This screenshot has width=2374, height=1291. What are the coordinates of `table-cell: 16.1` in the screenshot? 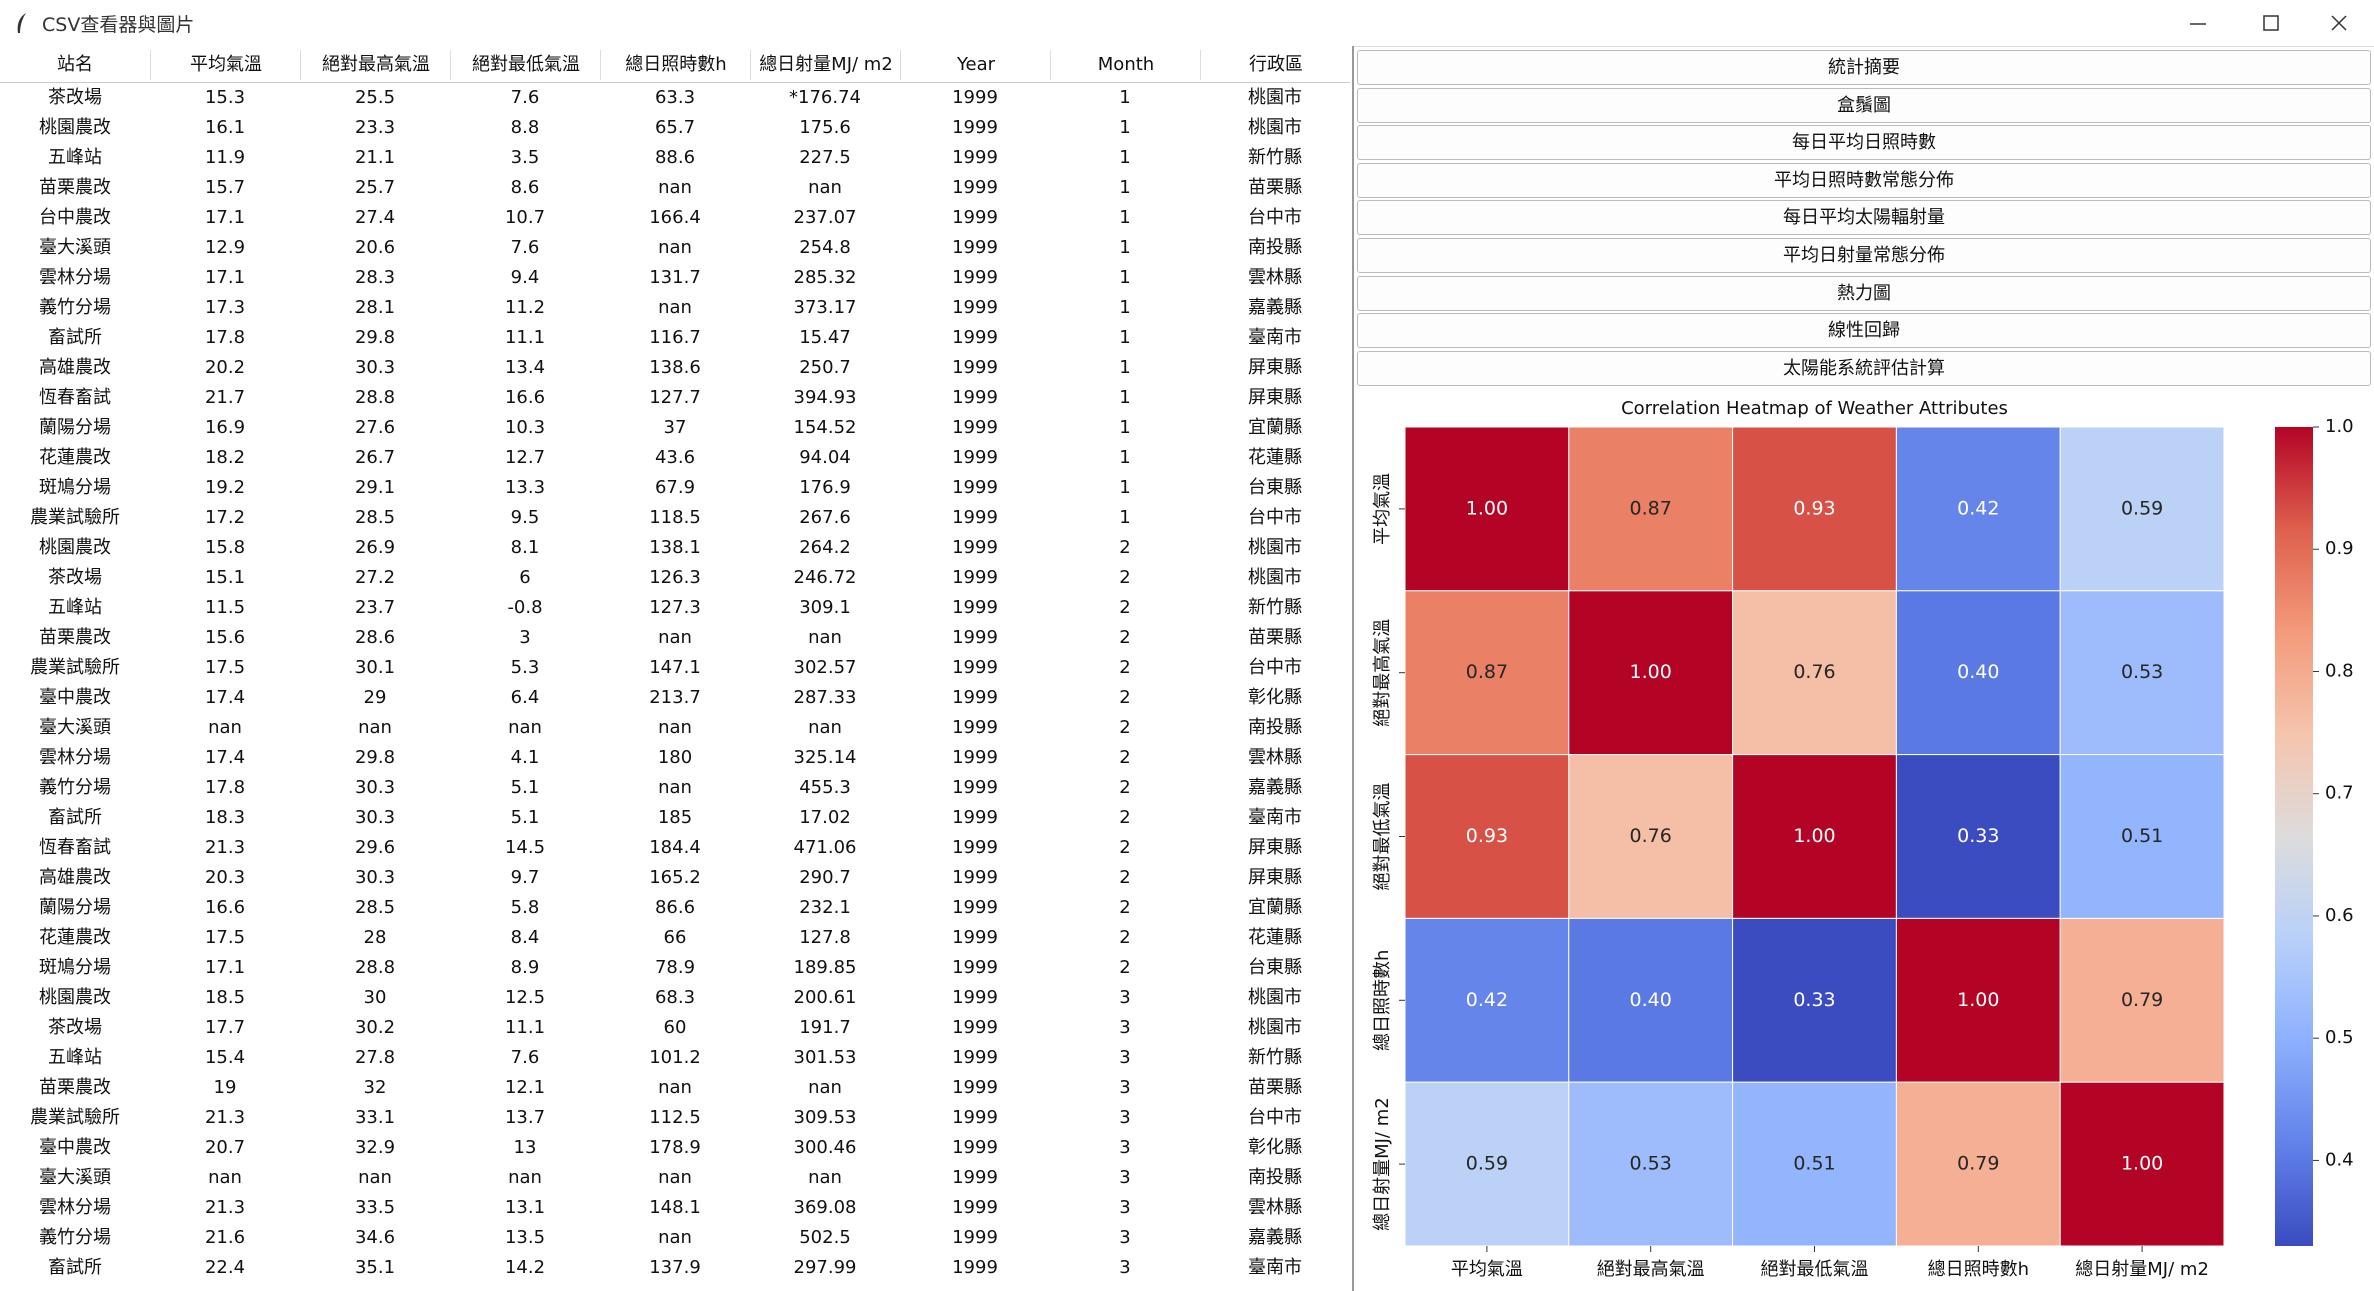 It's located at (225, 127).